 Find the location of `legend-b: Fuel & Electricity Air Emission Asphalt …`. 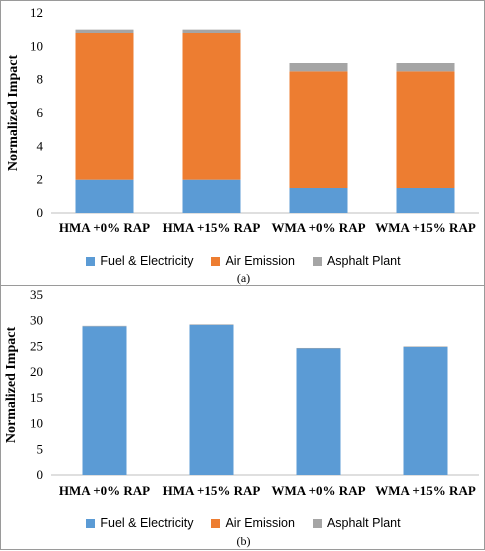

legend-b: Fuel & Electricity Air Emission Asphalt … is located at coordinates (243, 523).